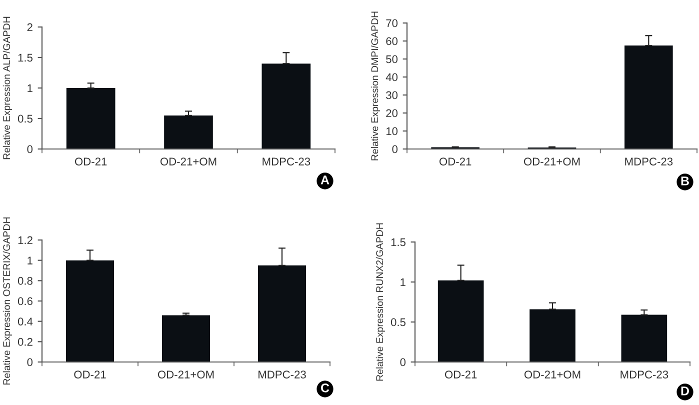  I want to click on text: C, so click(325, 388).